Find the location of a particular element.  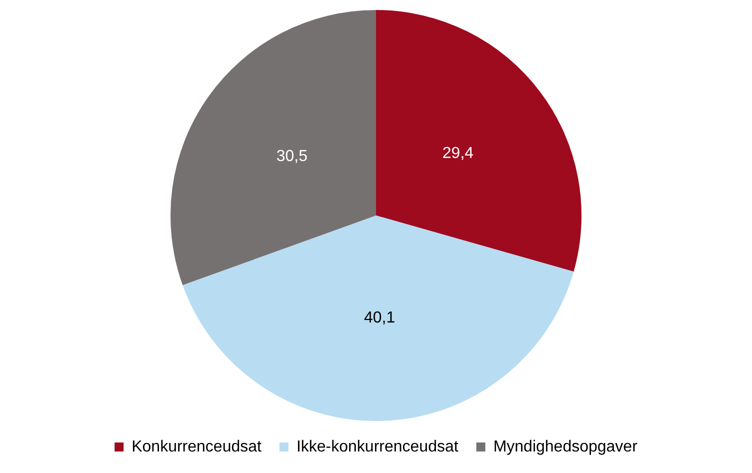

legend-label: Konkurrenceudsat is located at coordinates (197, 447).